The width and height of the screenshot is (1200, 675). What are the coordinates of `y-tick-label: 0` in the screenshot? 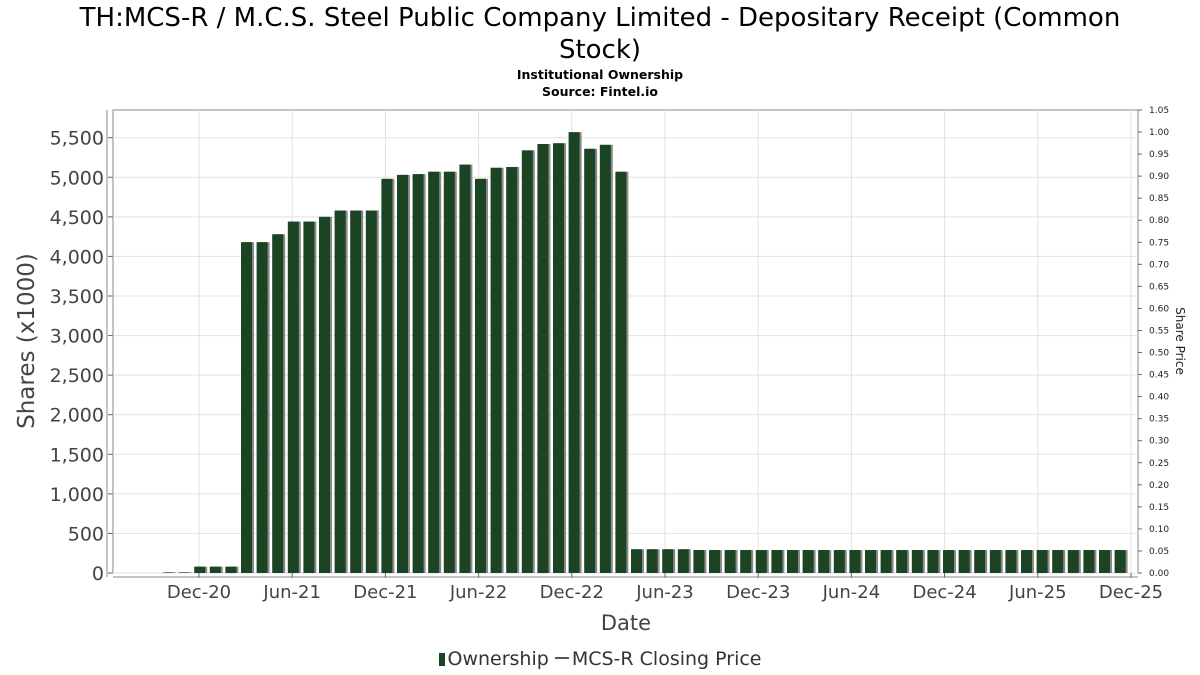 It's located at (98, 574).